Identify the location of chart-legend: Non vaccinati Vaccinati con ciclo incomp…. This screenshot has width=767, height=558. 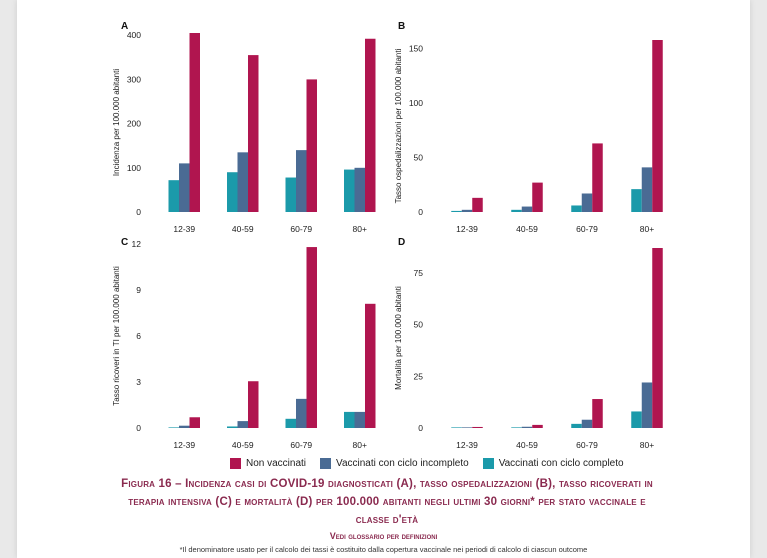
(427, 463).